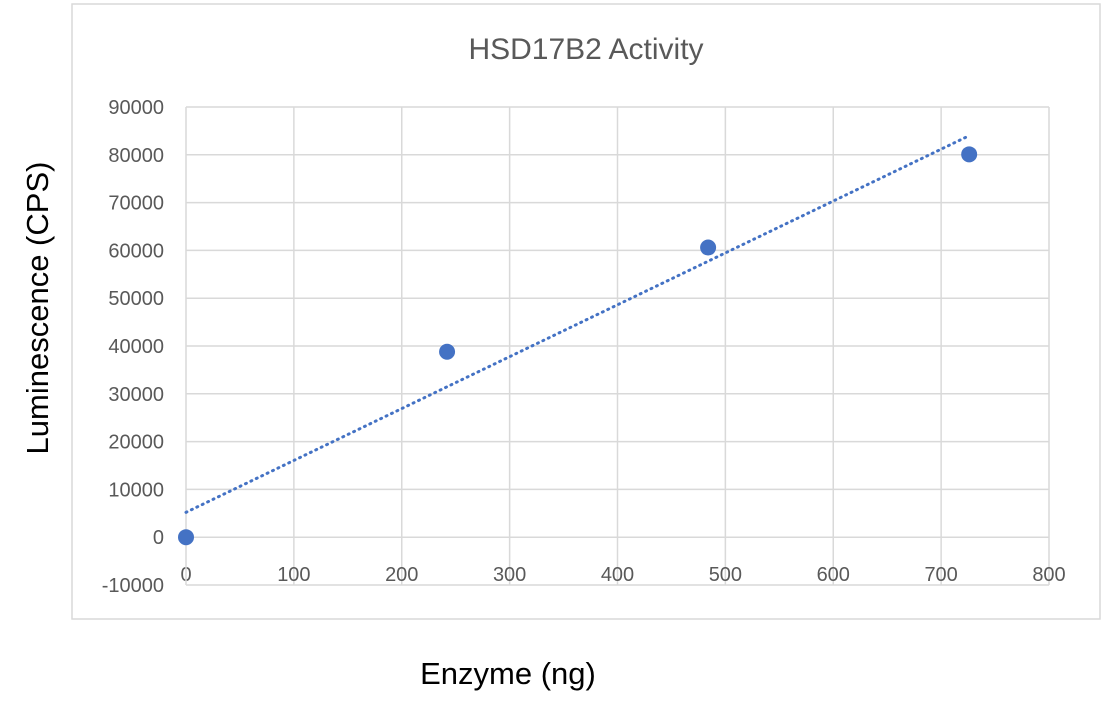 This screenshot has width=1101, height=716. What do you see at coordinates (833, 575) in the screenshot?
I see `x-tick-label: 600` at bounding box center [833, 575].